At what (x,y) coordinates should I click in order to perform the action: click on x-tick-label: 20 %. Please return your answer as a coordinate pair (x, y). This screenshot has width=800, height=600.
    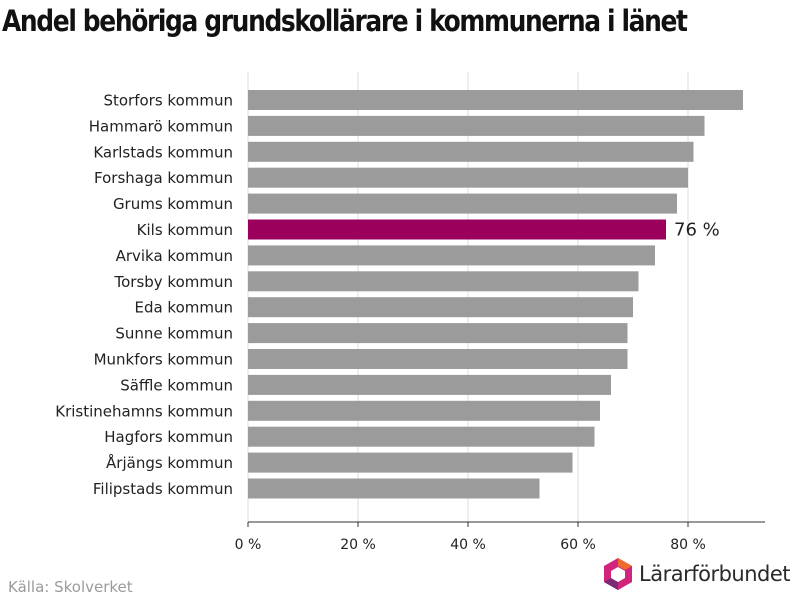
    Looking at the image, I should click on (358, 545).